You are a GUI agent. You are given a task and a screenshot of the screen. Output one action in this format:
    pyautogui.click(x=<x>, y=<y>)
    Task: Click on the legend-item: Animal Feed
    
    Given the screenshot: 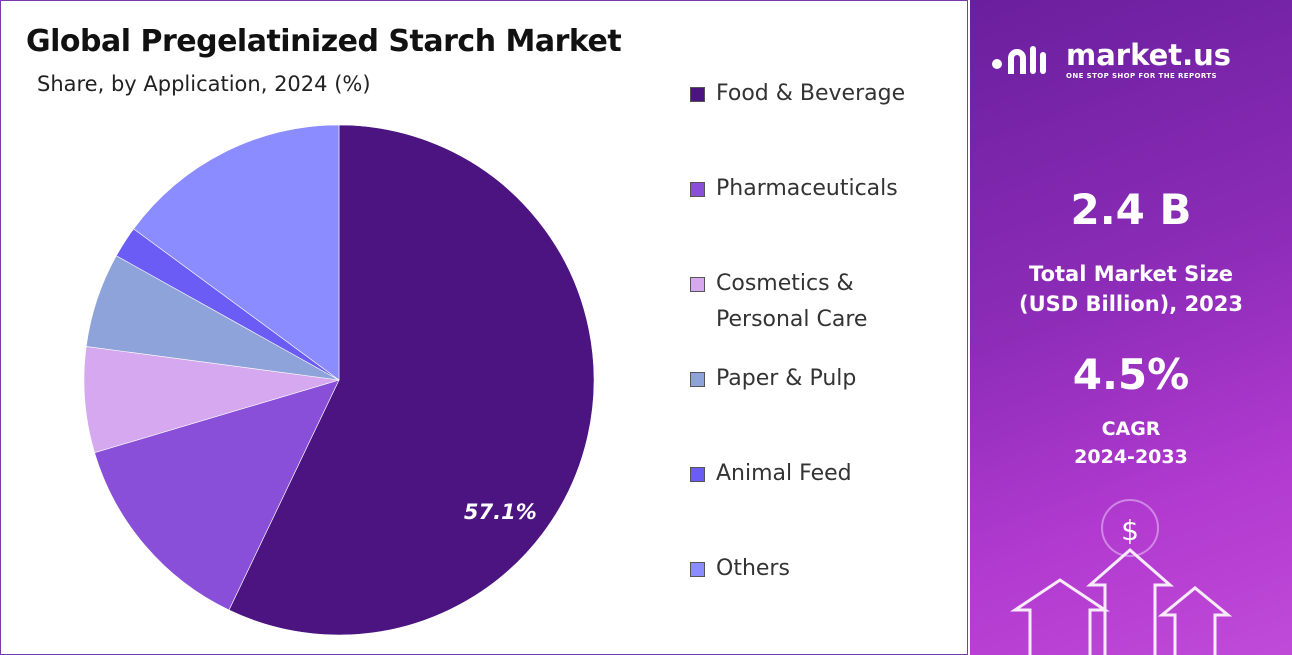 What is the action you would take?
    pyautogui.click(x=813, y=474)
    